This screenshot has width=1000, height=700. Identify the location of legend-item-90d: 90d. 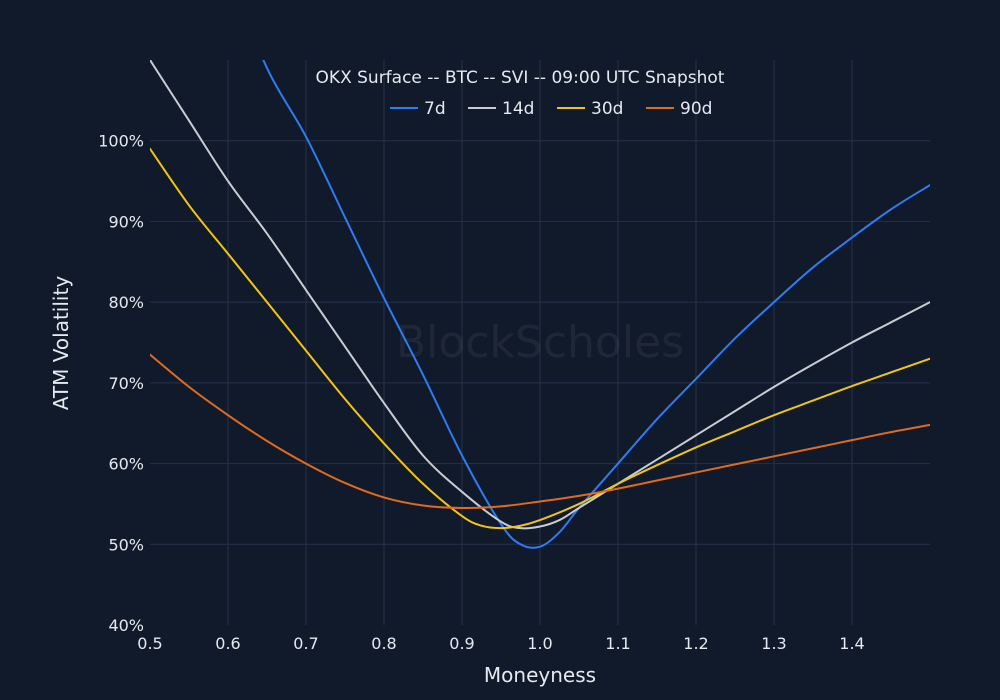
(679, 109).